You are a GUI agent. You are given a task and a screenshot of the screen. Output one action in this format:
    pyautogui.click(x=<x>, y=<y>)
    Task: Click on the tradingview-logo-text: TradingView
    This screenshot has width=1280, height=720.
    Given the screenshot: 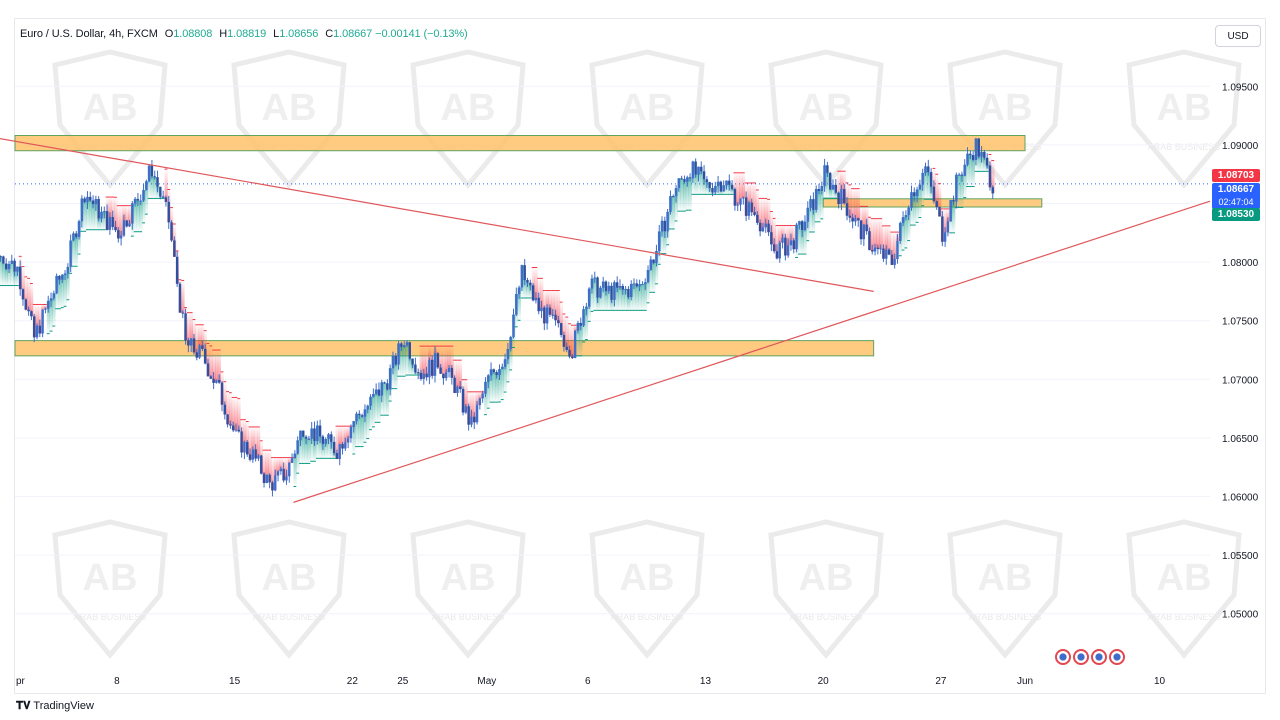 What is the action you would take?
    pyautogui.click(x=63, y=706)
    